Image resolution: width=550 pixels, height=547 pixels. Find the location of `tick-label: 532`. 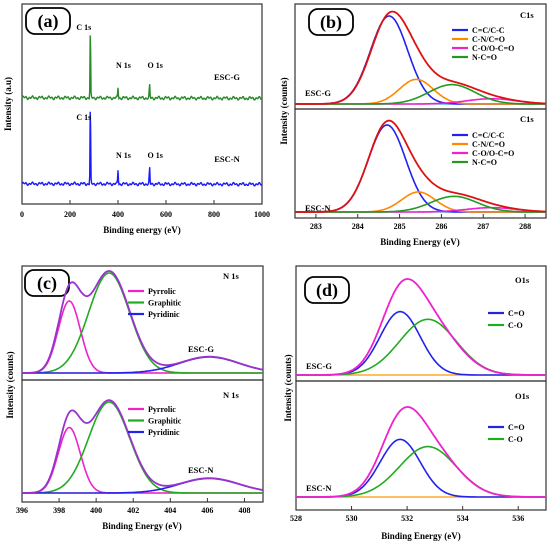

tick-label: 532 is located at coordinates (407, 518).